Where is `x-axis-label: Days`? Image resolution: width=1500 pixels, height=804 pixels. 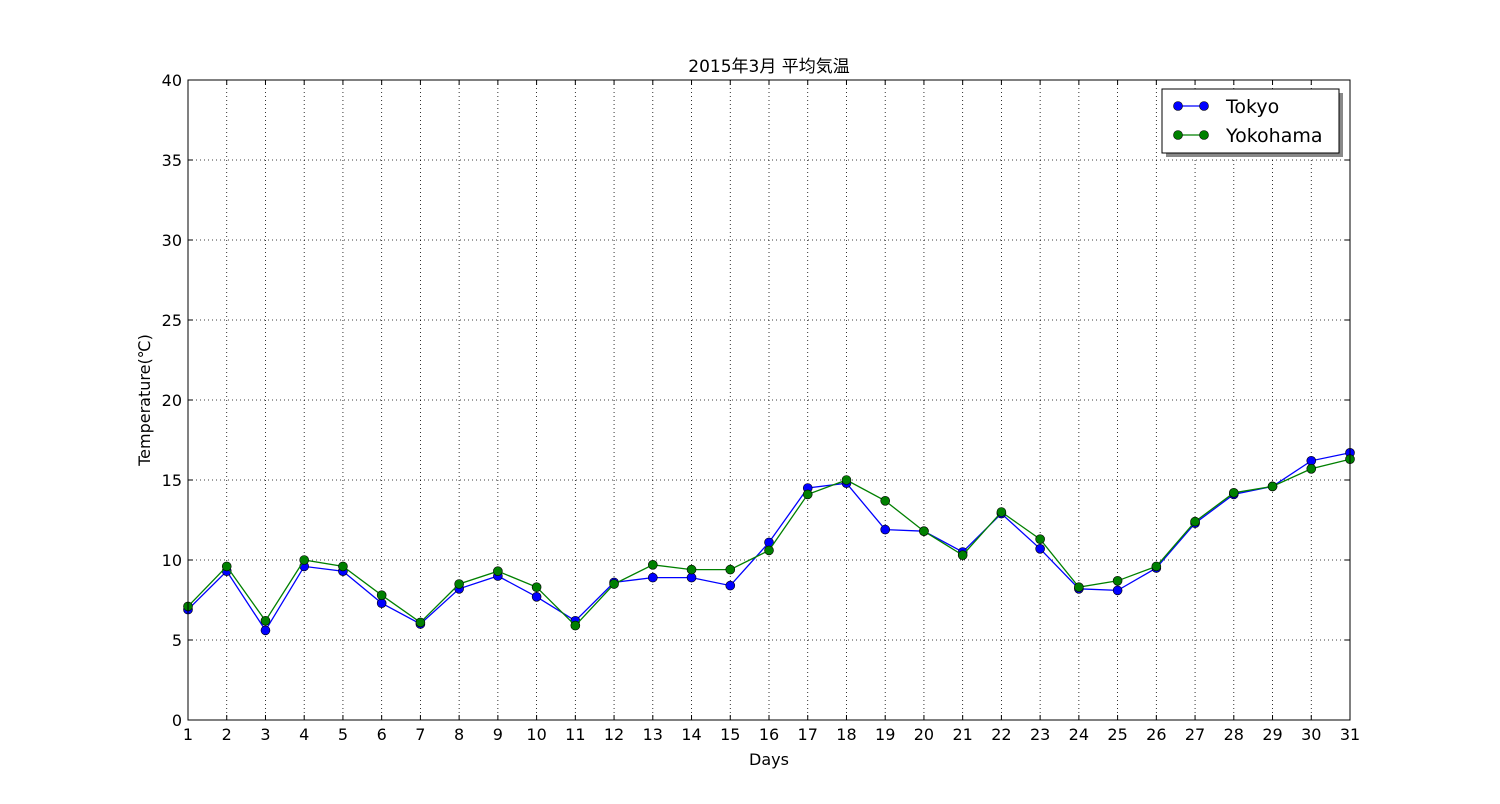
x-axis-label: Days is located at coordinates (769, 759).